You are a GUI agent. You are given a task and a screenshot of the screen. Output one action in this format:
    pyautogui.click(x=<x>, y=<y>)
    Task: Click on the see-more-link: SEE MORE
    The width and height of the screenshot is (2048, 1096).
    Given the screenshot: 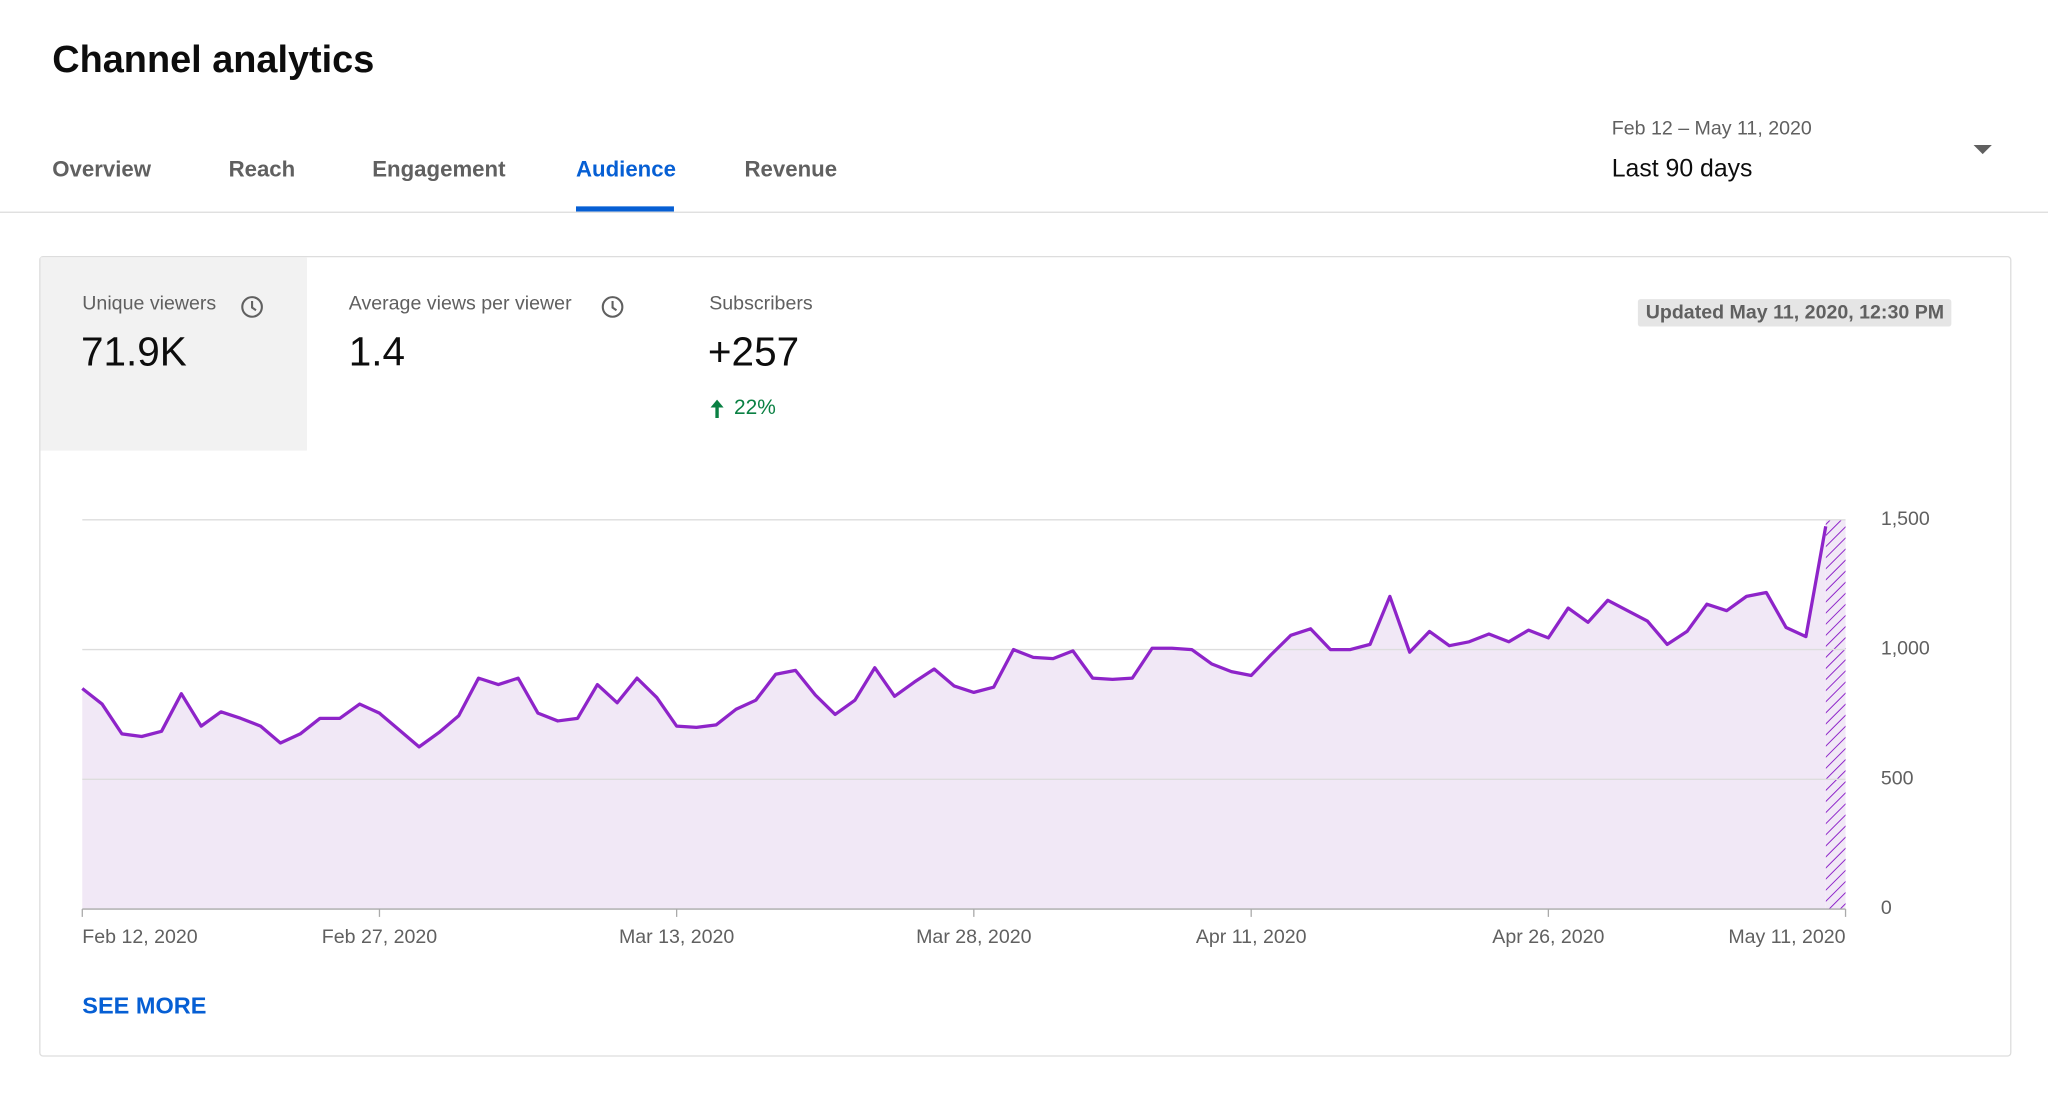 What is the action you would take?
    pyautogui.click(x=144, y=1005)
    